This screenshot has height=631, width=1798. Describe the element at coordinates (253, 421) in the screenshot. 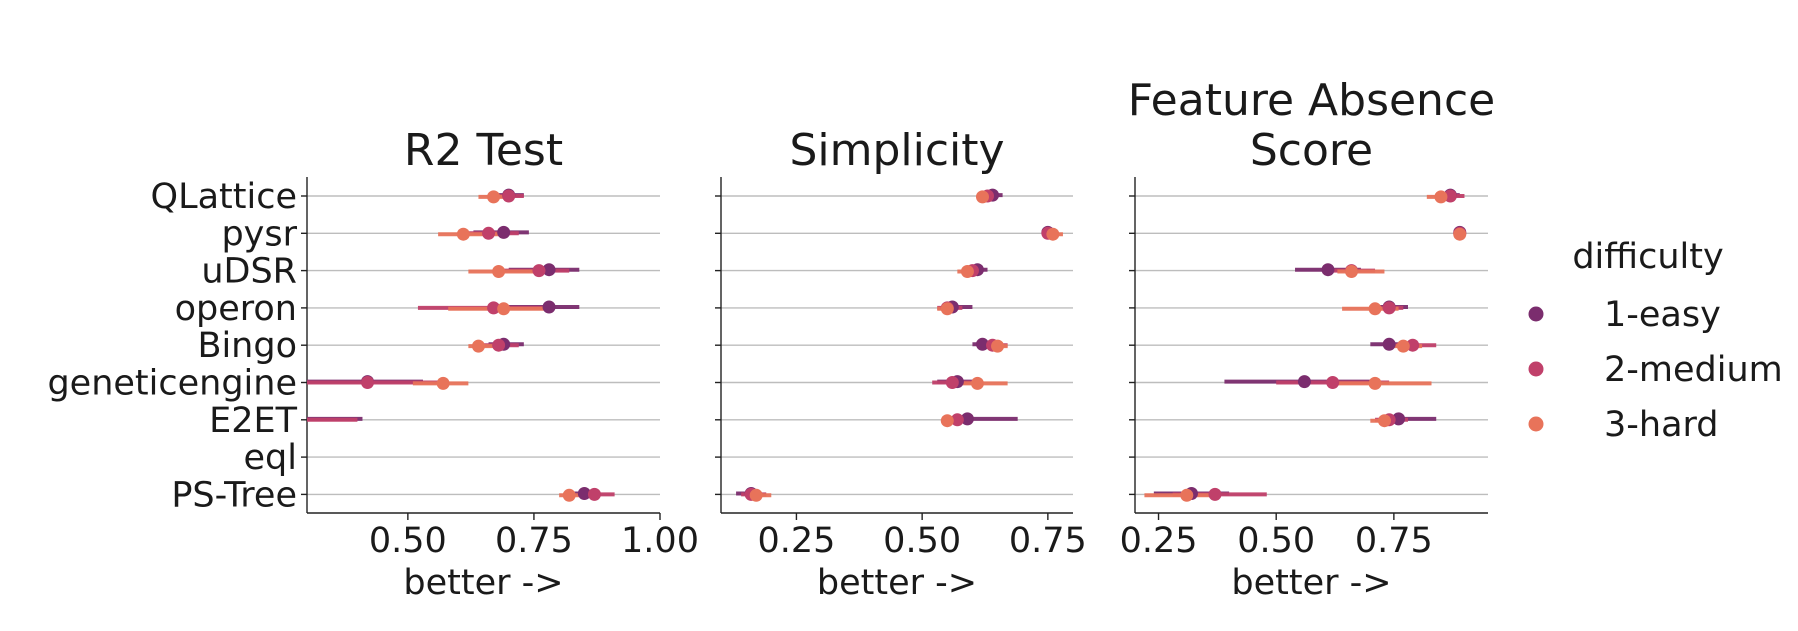

I see `category-label: E2ET` at that location.